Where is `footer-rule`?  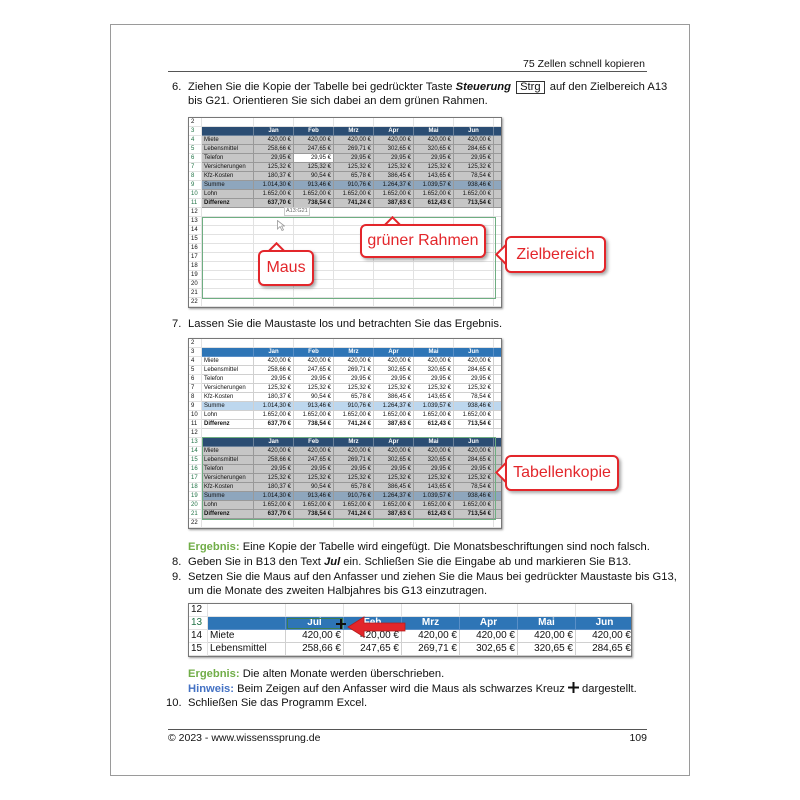
footer-rule is located at coordinates (407, 729).